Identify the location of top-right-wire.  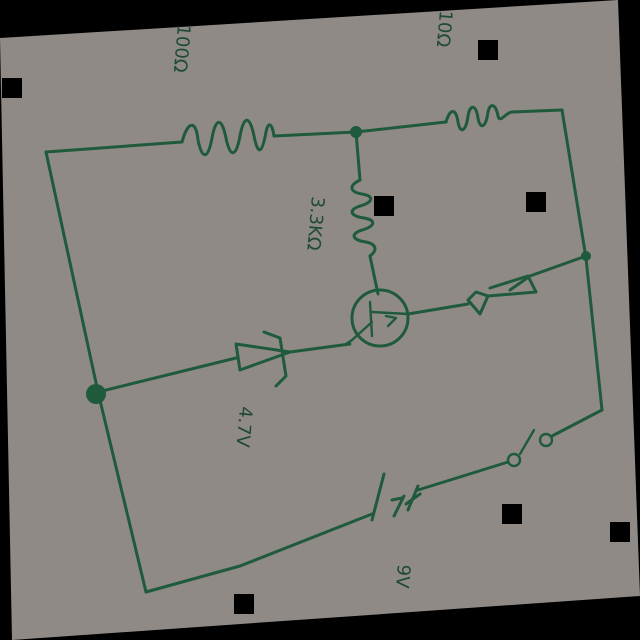
(401, 127).